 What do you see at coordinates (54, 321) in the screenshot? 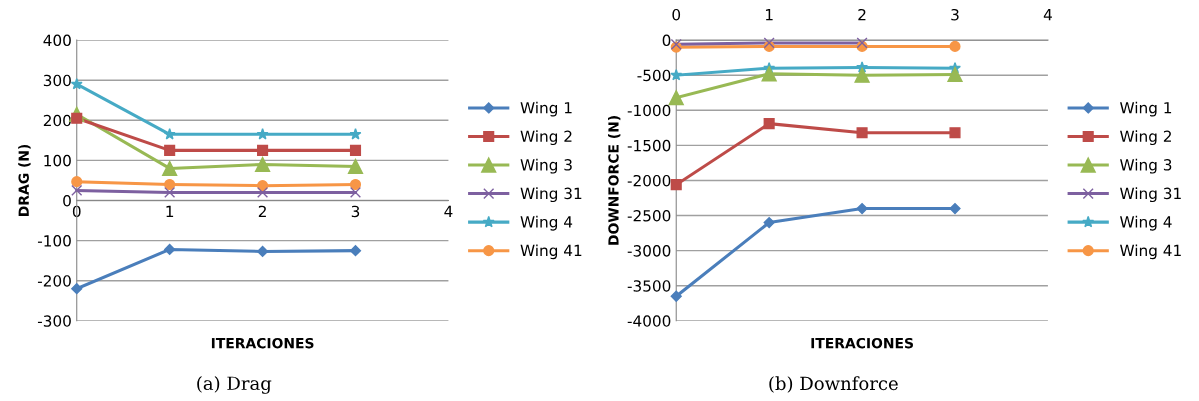
I see `y-tick-label: -300` at bounding box center [54, 321].